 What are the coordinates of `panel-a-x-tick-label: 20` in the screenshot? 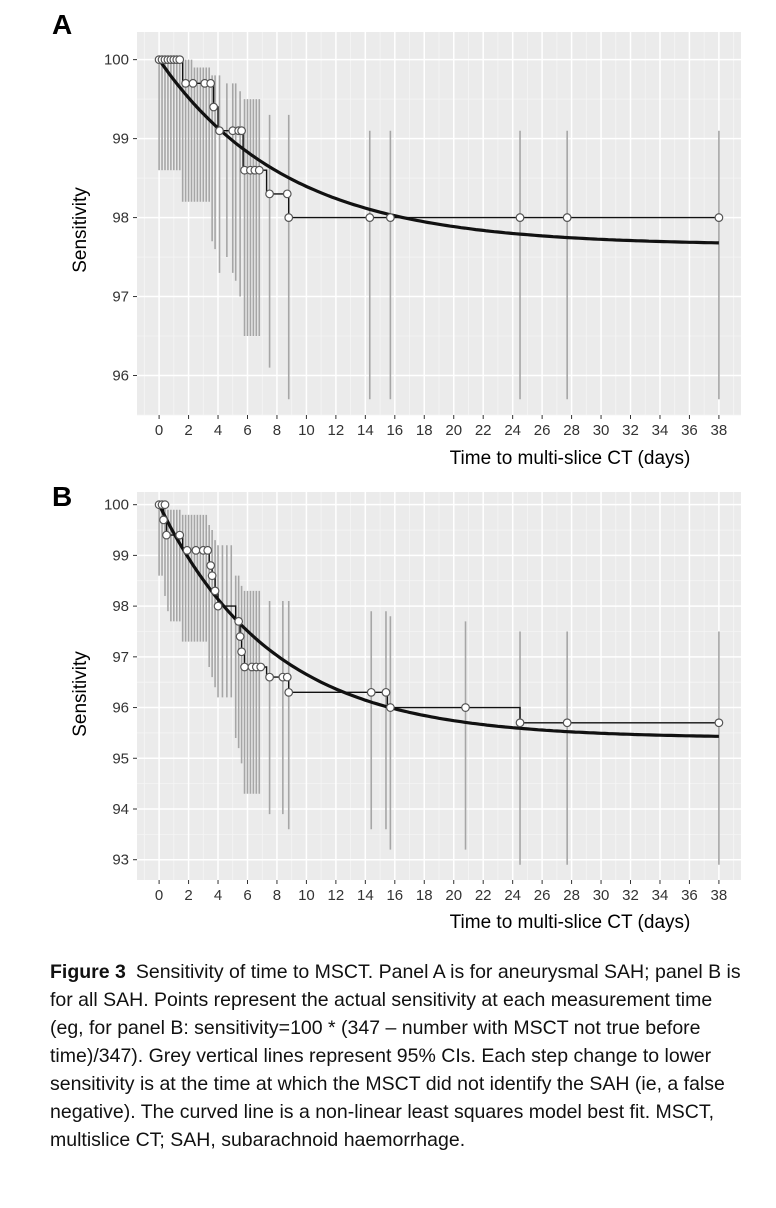 It's located at (453, 430).